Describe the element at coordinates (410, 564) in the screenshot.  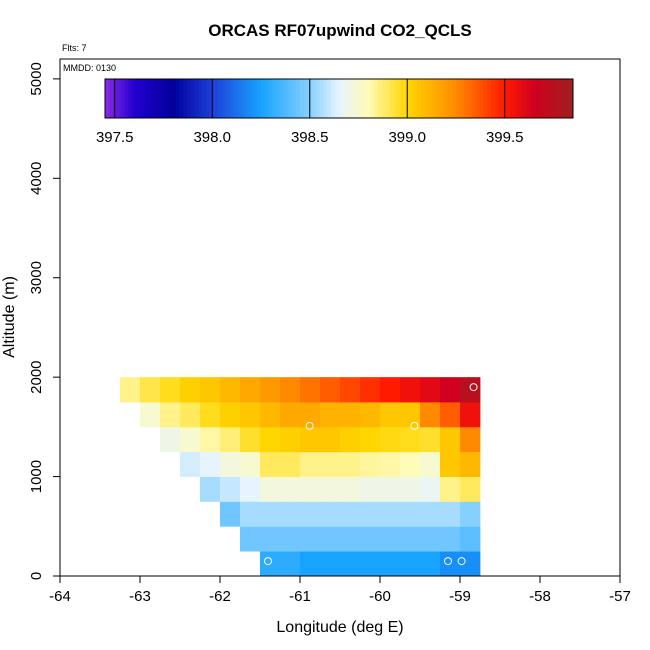
I see `heatmap-cell-r0-c7` at that location.